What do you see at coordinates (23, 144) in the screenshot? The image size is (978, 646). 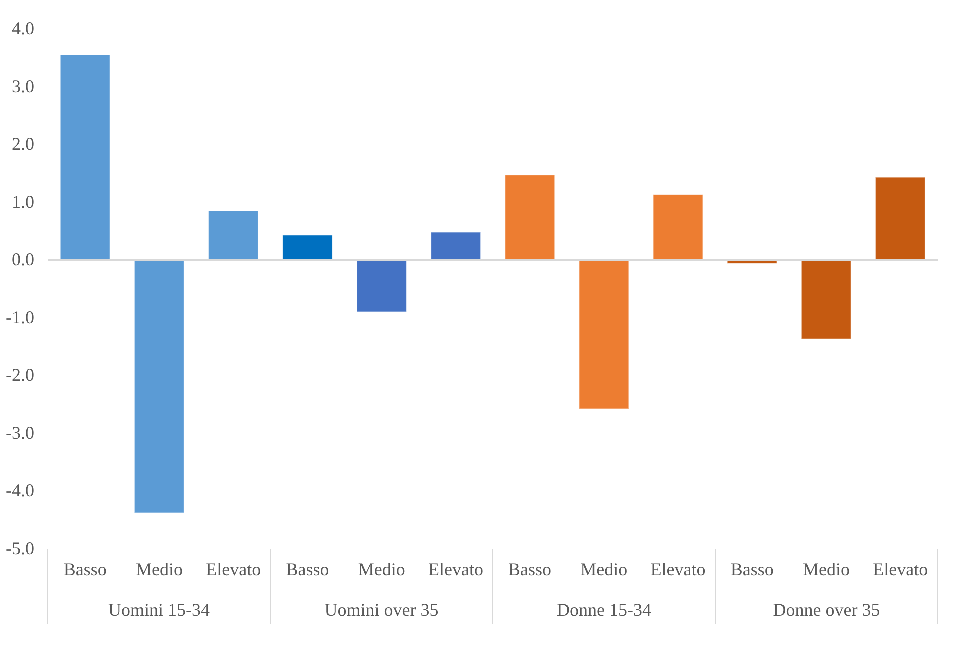 I see `y-tick-label: 2.0` at bounding box center [23, 144].